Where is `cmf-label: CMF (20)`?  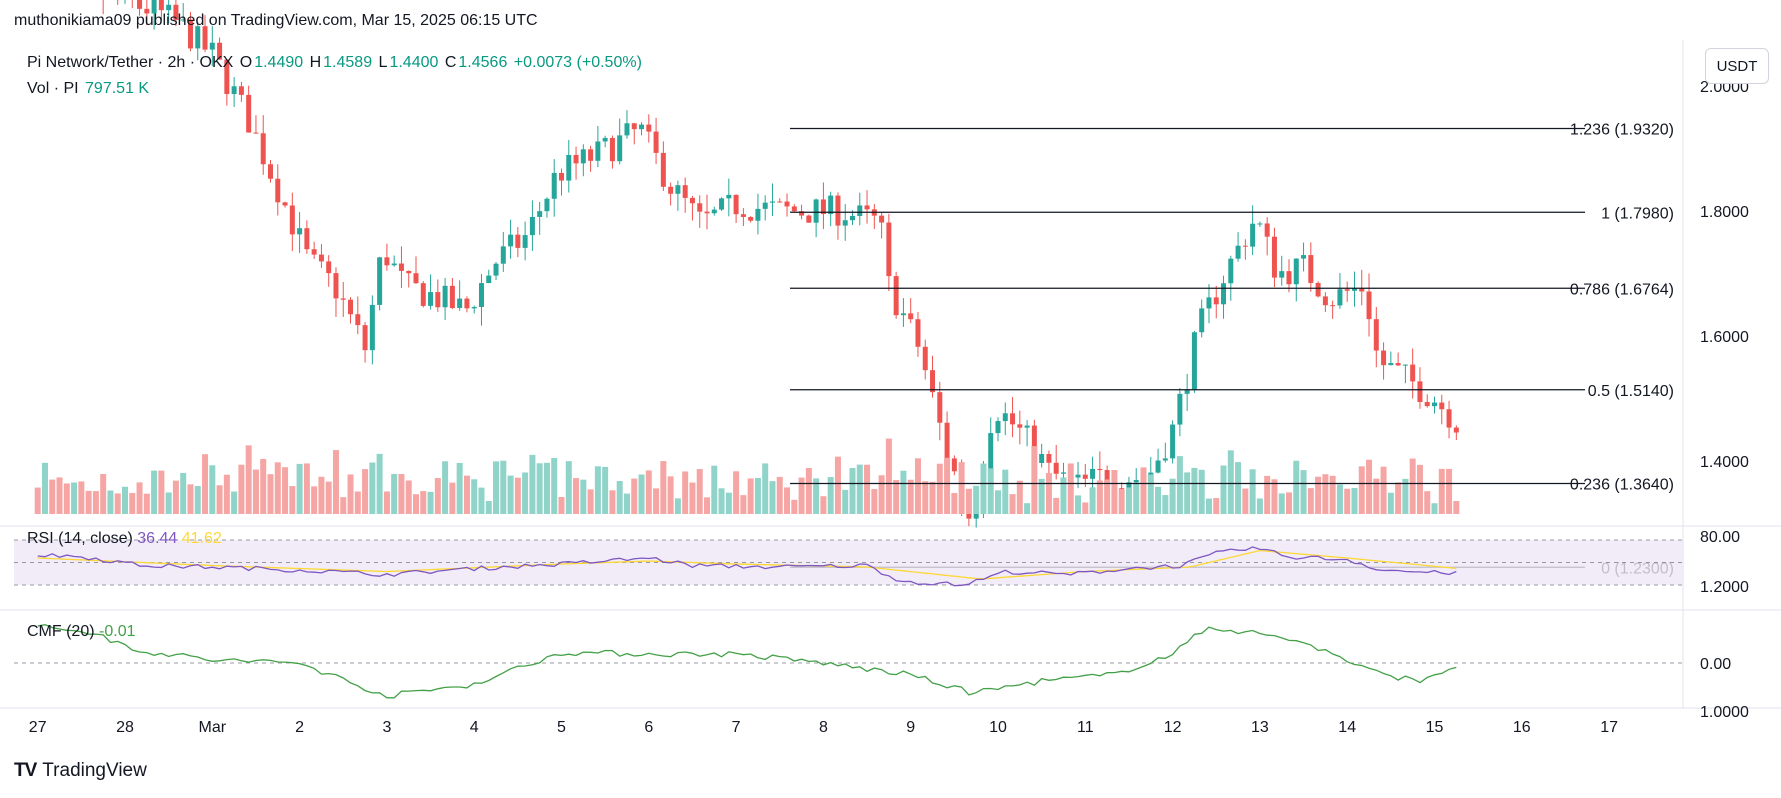 cmf-label: CMF (20) is located at coordinates (61, 631).